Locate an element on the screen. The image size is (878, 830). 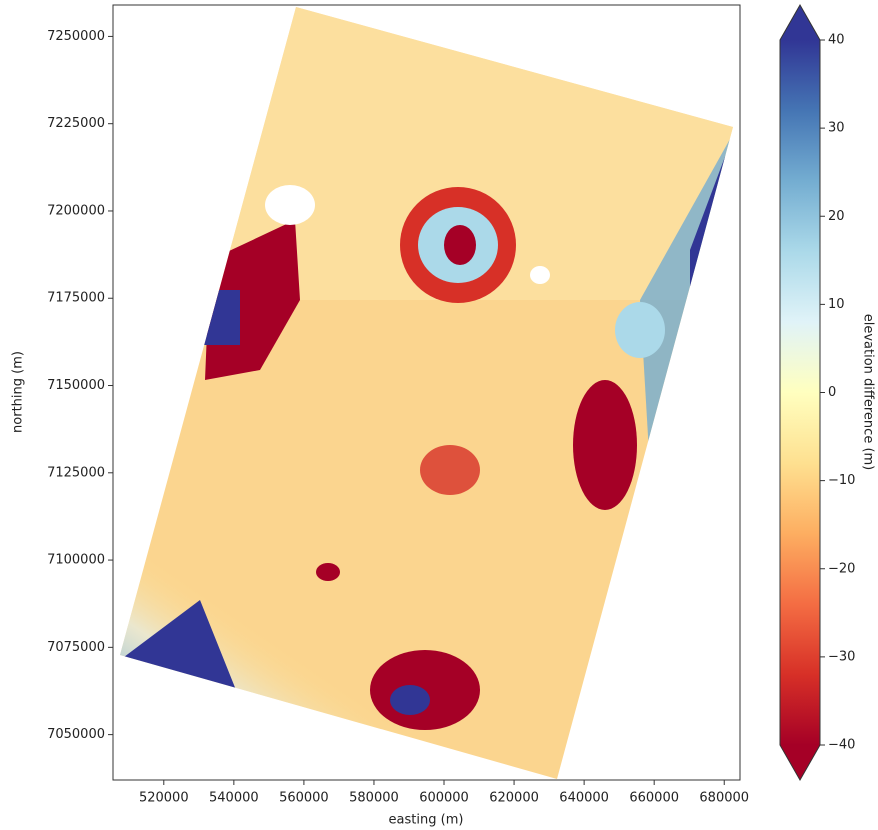
x-tick-label: 640000 is located at coordinates (584, 798).